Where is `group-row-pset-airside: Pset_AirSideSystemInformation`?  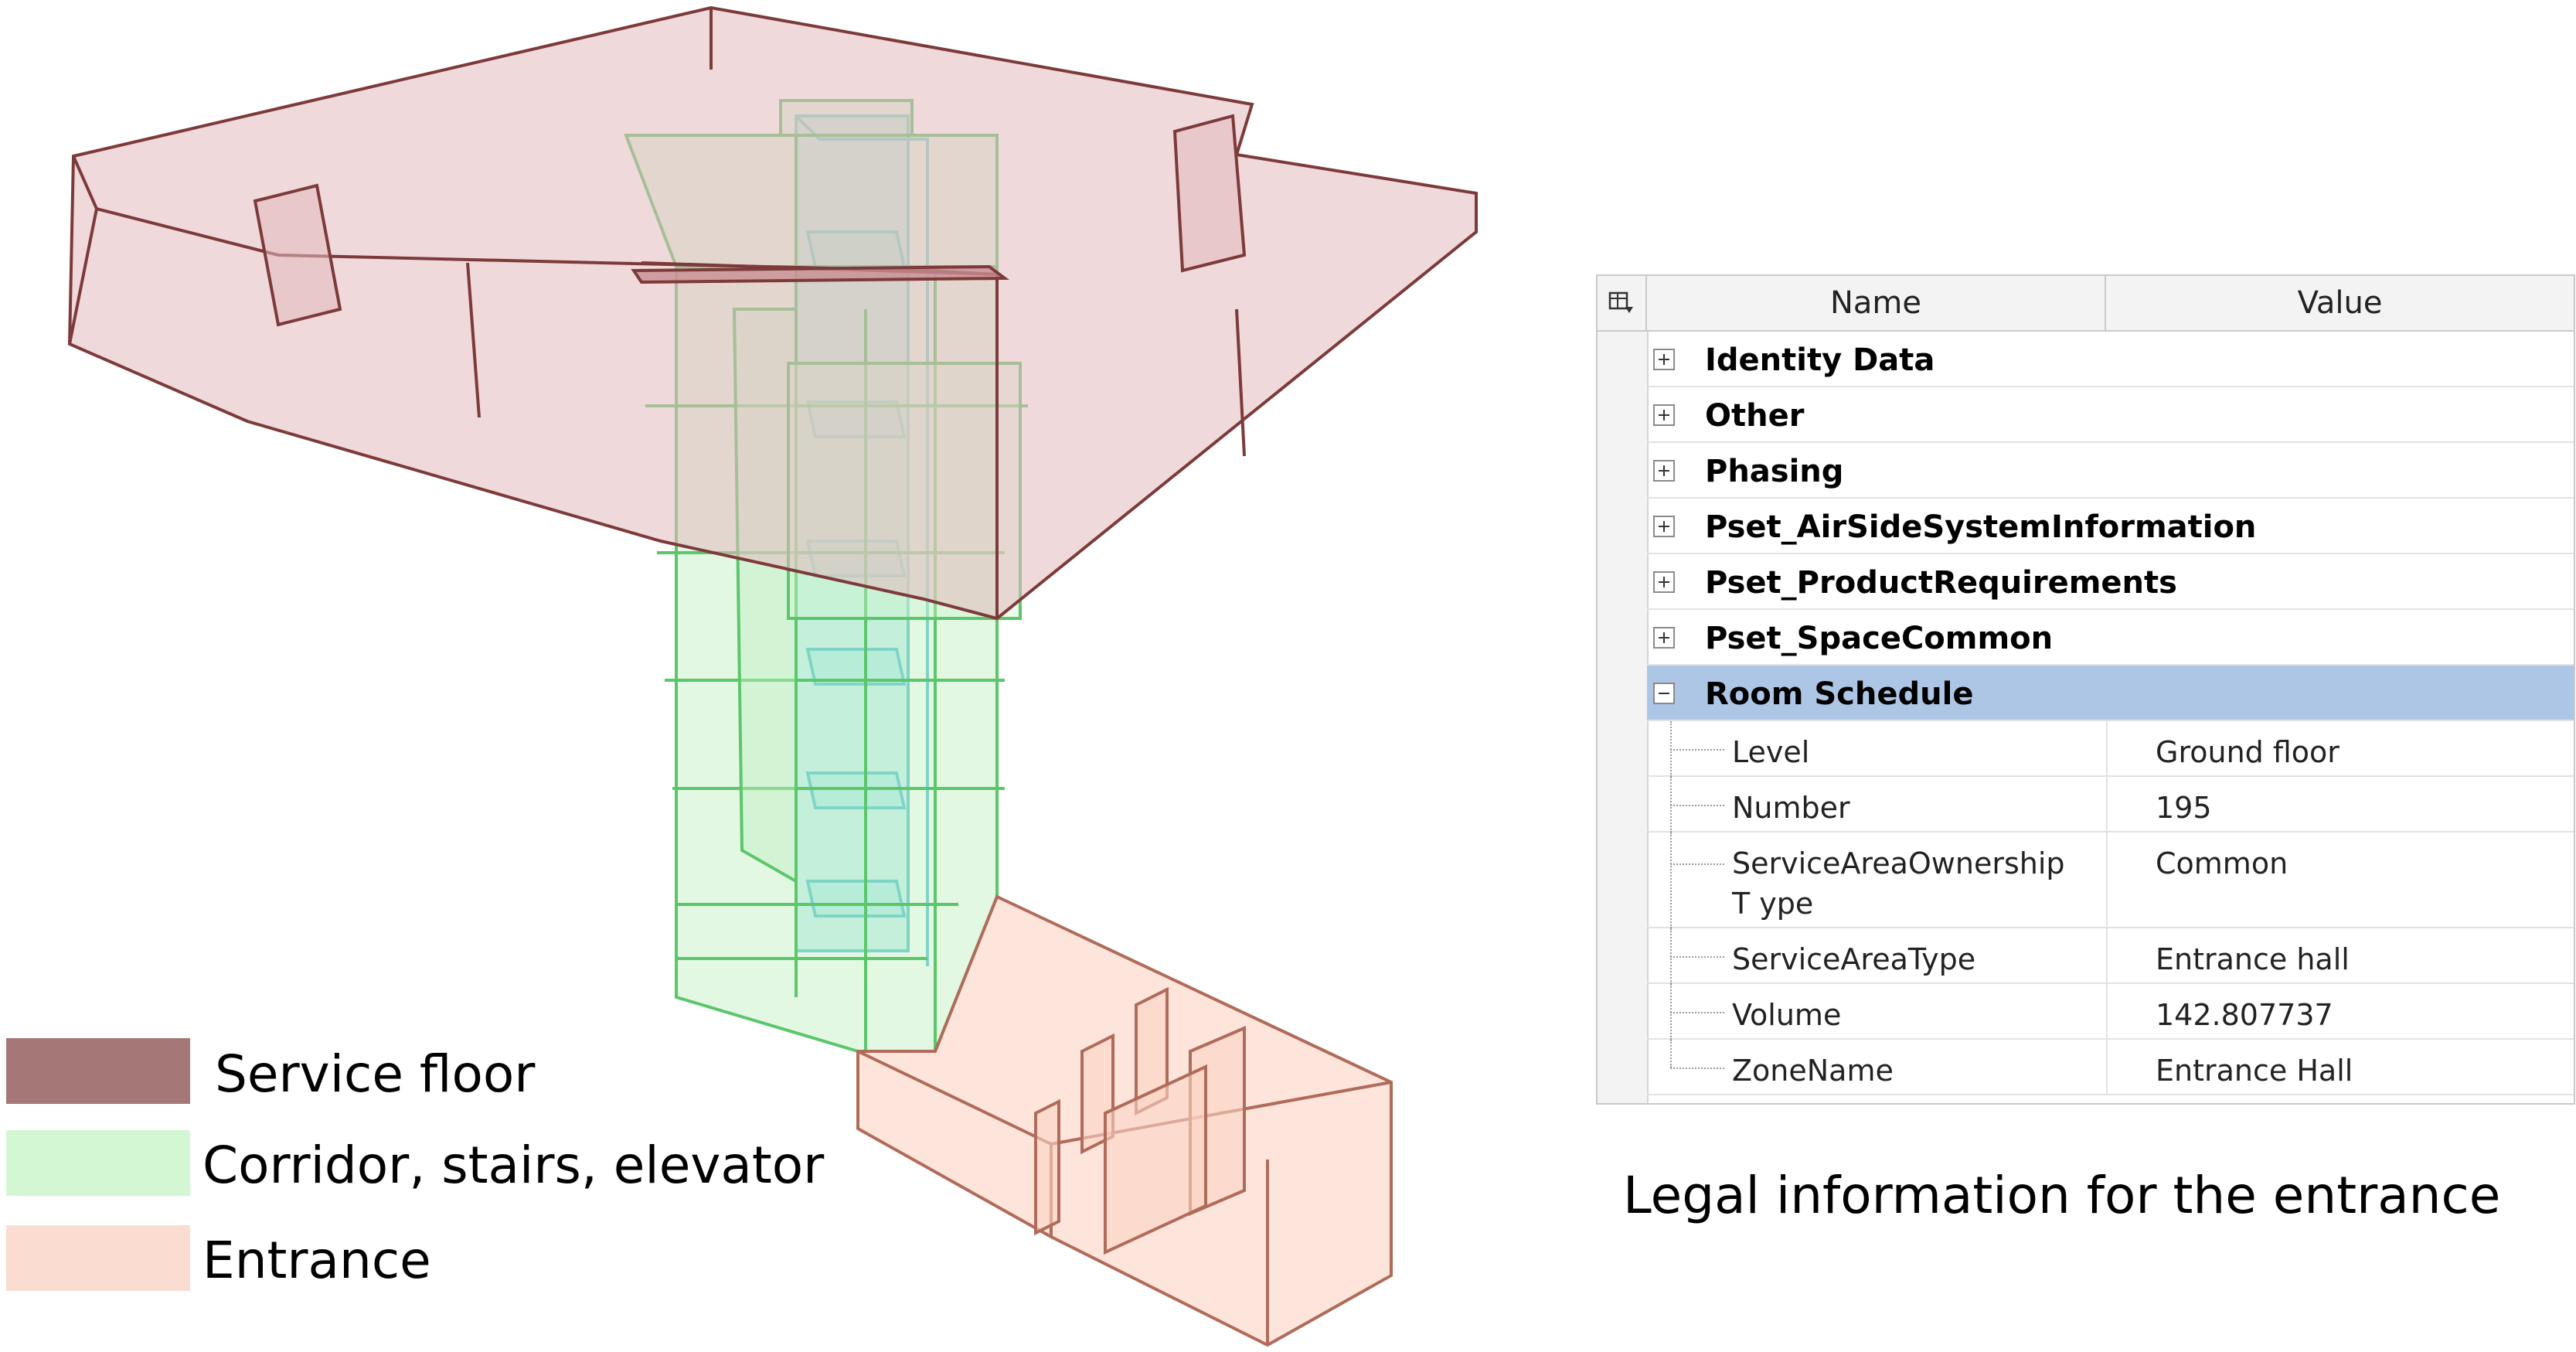
group-row-pset-airside: Pset_AirSideSystemInformation is located at coordinates (2110, 526).